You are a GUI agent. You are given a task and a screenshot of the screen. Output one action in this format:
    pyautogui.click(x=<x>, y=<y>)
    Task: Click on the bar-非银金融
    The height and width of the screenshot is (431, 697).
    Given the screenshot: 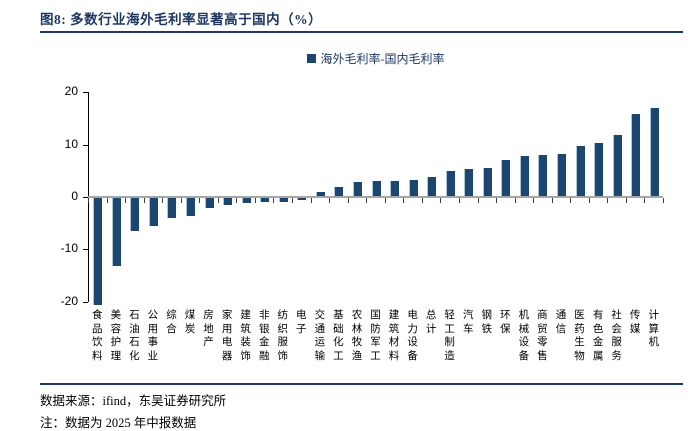 What is the action you would take?
    pyautogui.click(x=265, y=200)
    